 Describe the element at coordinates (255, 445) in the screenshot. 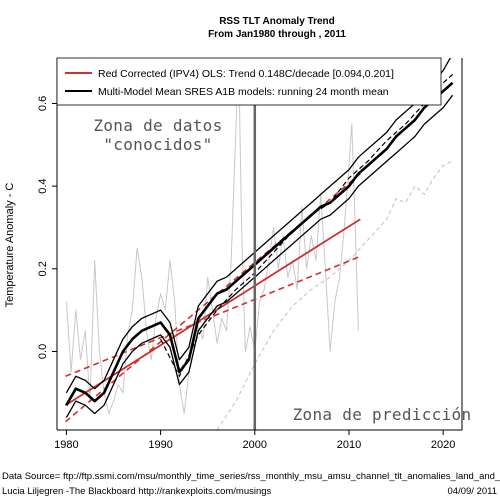

I see `x-tick-label: 2000` at that location.